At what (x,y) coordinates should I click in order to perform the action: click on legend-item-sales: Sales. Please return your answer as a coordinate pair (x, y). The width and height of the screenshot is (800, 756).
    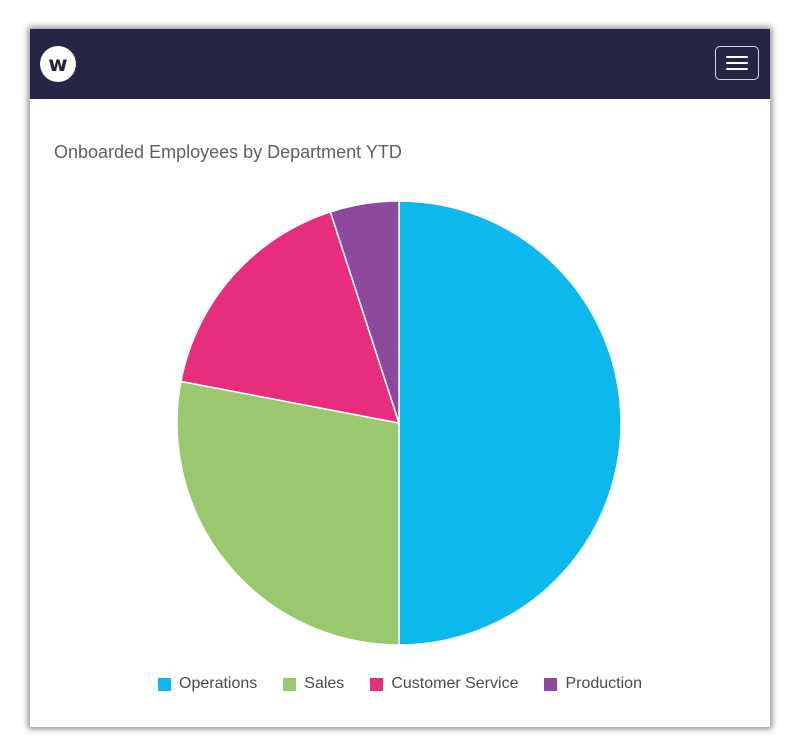
    Looking at the image, I should click on (313, 684).